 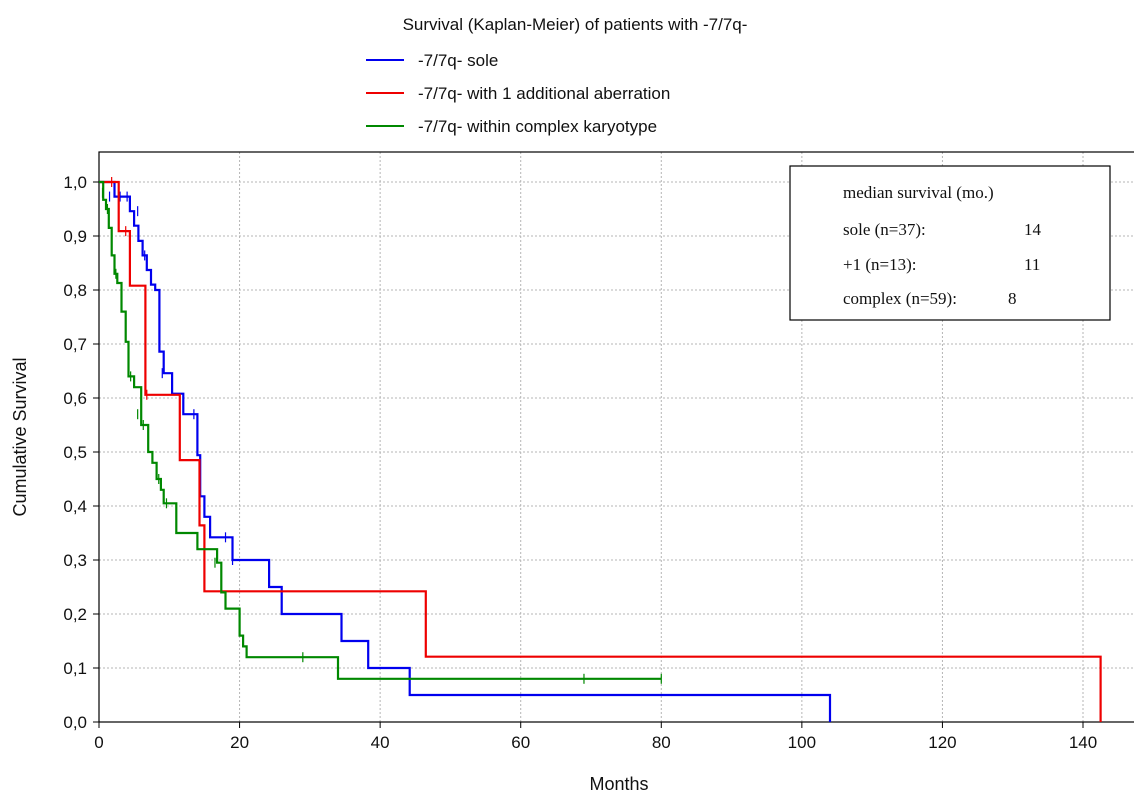 I want to click on y-tick-label: 0,4, so click(x=75, y=506).